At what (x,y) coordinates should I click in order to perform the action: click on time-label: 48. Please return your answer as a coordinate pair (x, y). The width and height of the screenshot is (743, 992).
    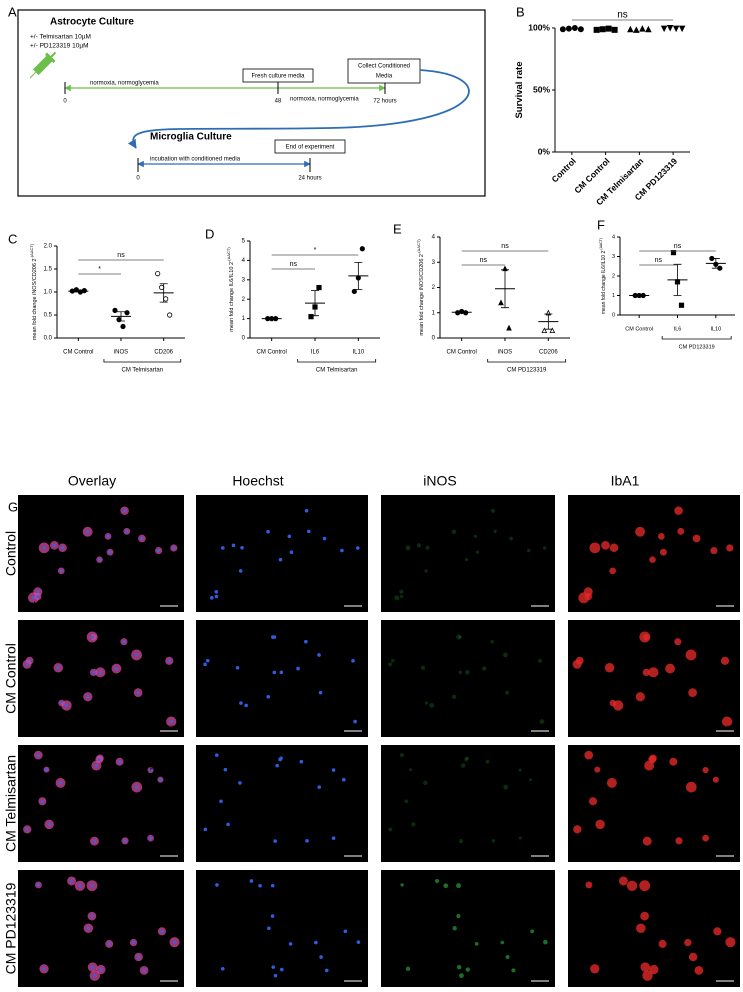
    Looking at the image, I should click on (278, 102).